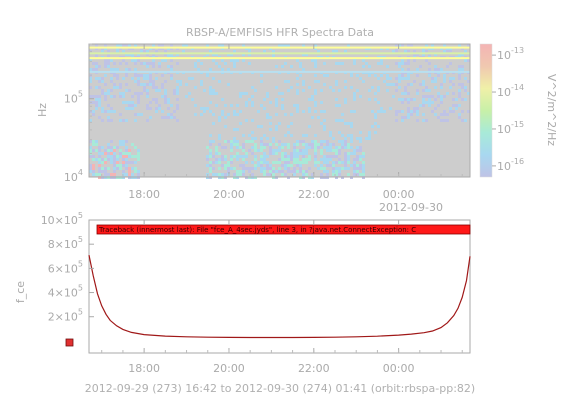 The width and height of the screenshot is (569, 410). I want to click on colorbar-tick-label: 10-15, so click(510, 128).